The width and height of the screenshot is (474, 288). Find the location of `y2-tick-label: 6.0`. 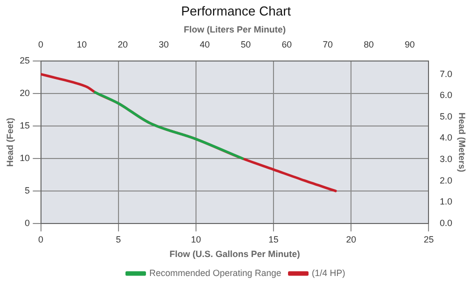

y2-tick-label: 6.0 is located at coordinates (446, 95).